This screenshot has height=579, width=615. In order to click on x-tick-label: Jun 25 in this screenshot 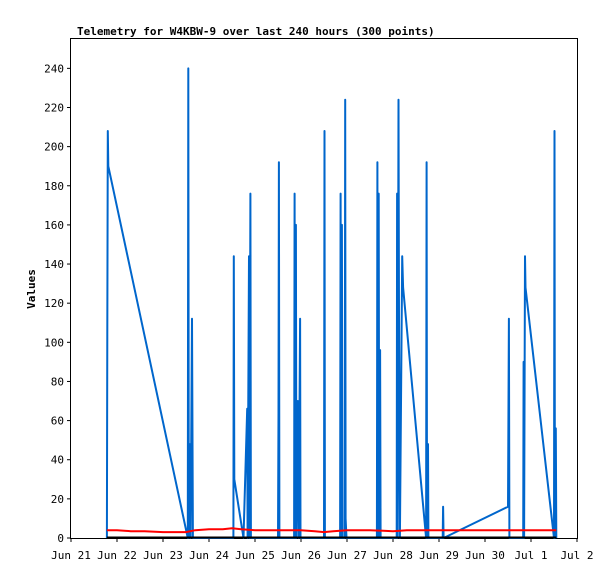, I will do `click(255, 555)`.